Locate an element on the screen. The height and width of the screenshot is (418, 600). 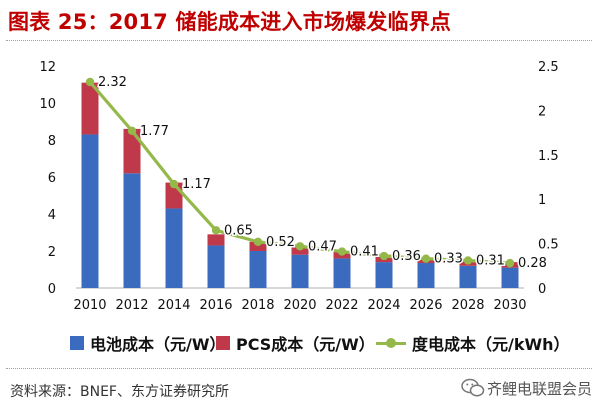
x-tick-label: 2016 is located at coordinates (215, 305).